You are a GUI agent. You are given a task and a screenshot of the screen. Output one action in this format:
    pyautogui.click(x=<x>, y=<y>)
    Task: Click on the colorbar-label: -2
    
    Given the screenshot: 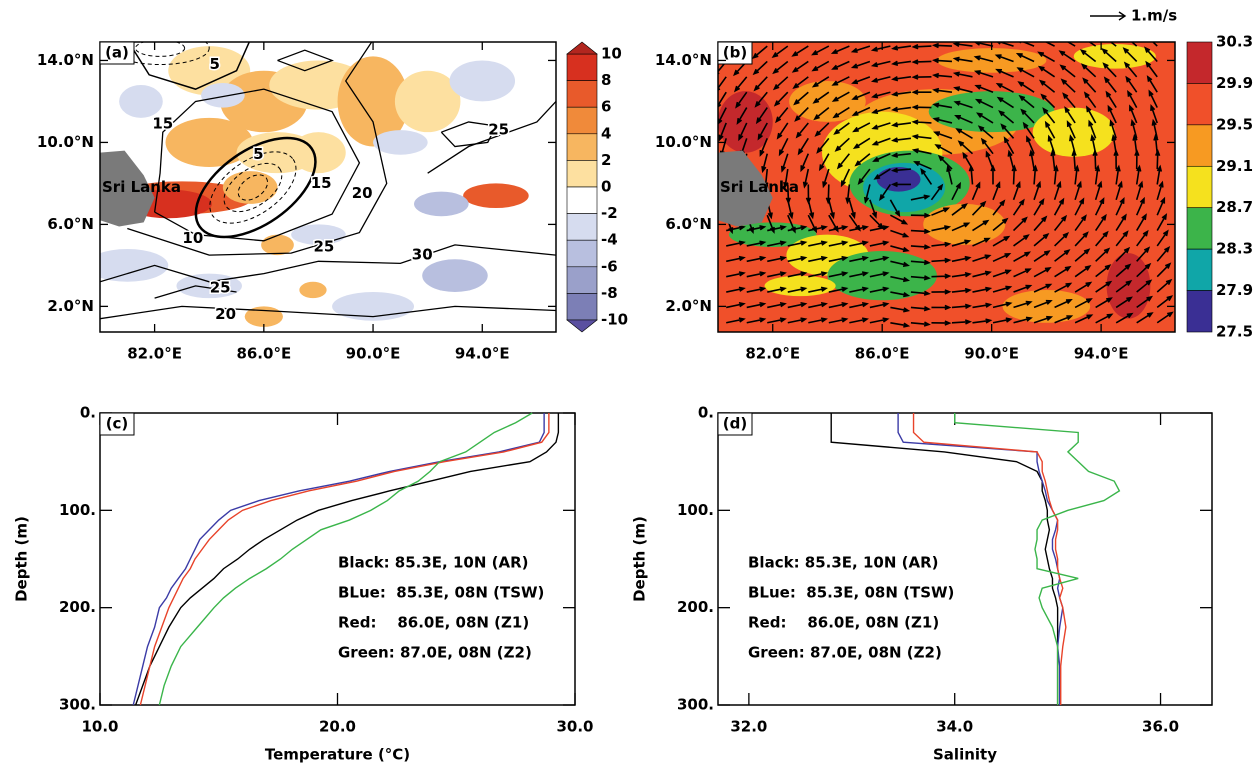 What is the action you would take?
    pyautogui.click(x=609, y=213)
    